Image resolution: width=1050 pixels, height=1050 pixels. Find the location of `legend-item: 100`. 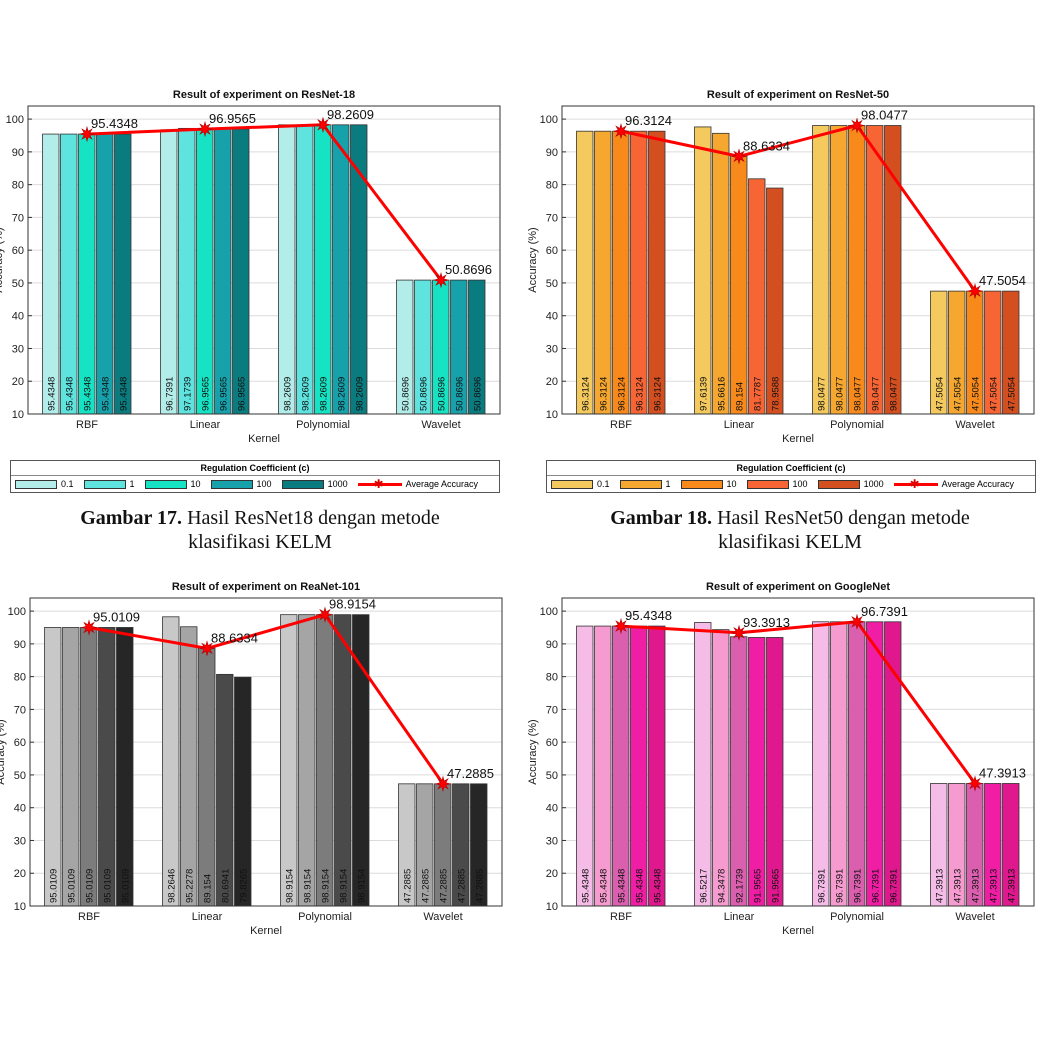

legend-item: 100 is located at coordinates (777, 484).